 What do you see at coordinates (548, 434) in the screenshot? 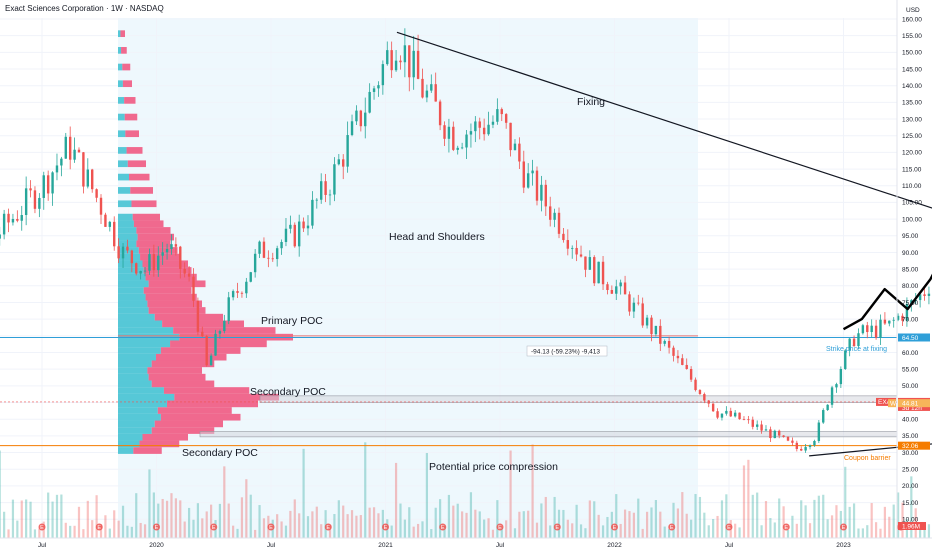
I see `secondary-poc-zone-lower` at bounding box center [548, 434].